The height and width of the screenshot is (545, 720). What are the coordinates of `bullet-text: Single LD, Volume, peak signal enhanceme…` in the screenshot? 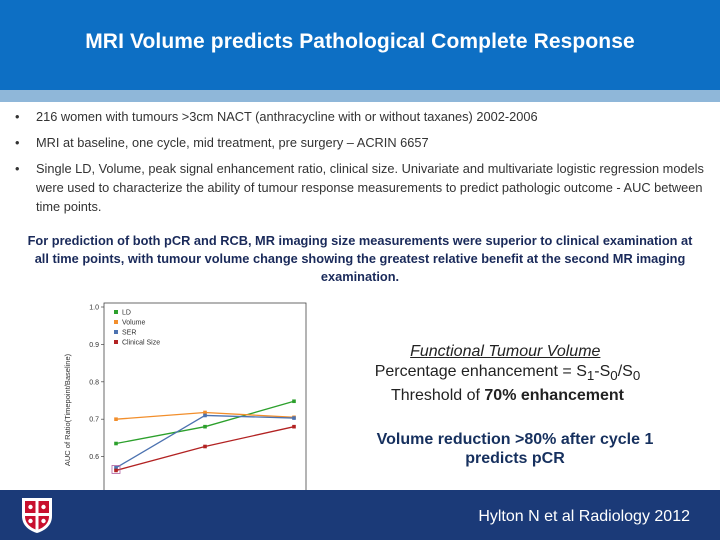 It's located at (370, 187).